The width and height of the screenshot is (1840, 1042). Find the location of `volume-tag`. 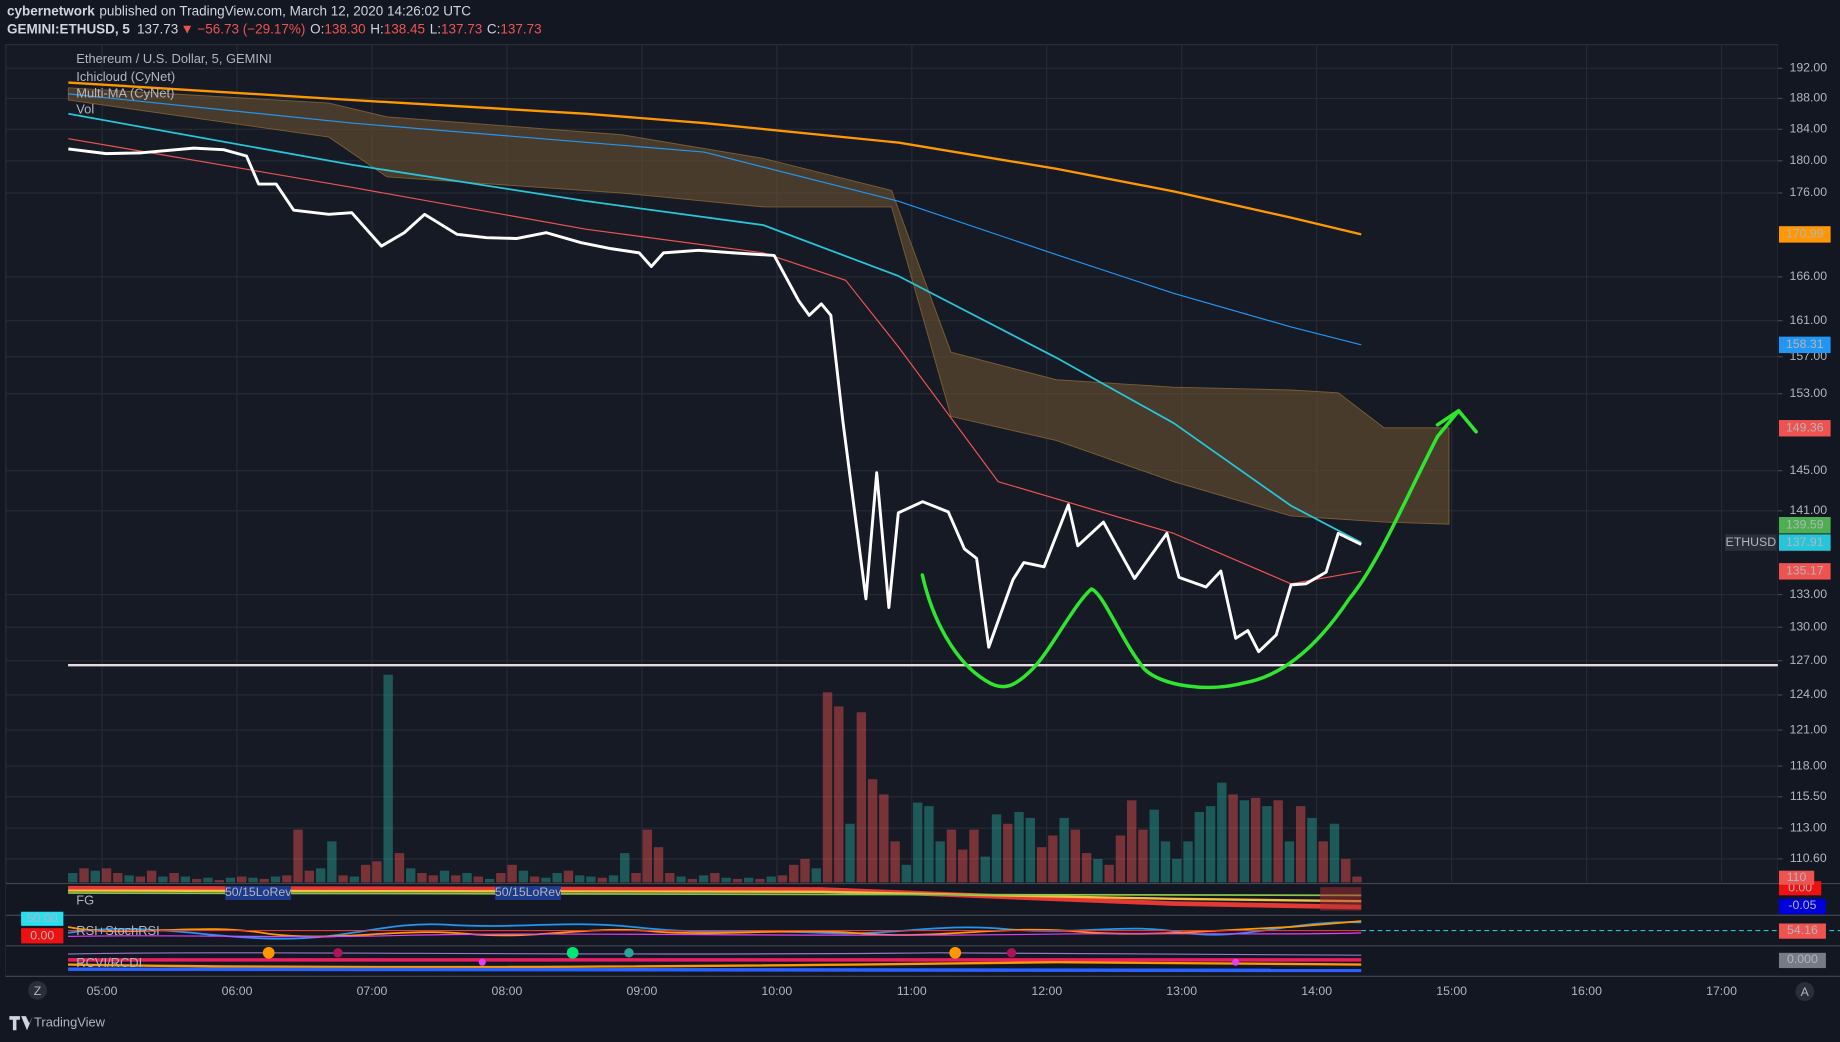

volume-tag is located at coordinates (1796, 877).